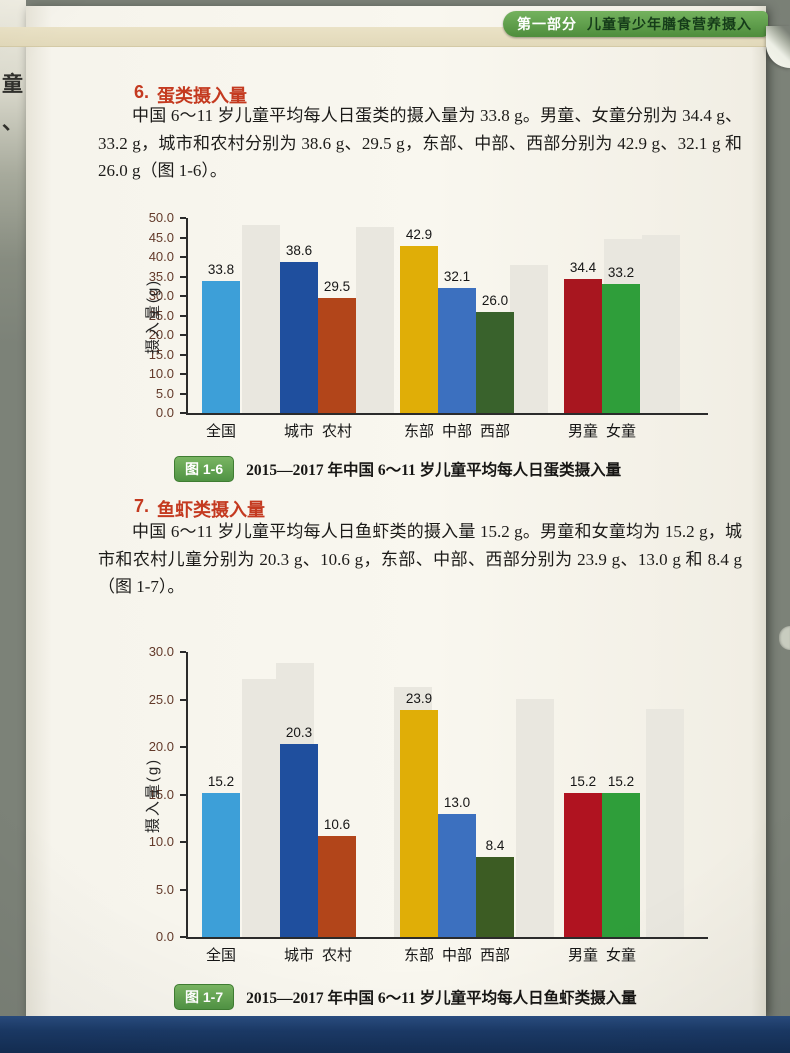 Image resolution: width=790 pixels, height=1053 pixels. I want to click on bar-value-rural: 10.6, so click(337, 825).